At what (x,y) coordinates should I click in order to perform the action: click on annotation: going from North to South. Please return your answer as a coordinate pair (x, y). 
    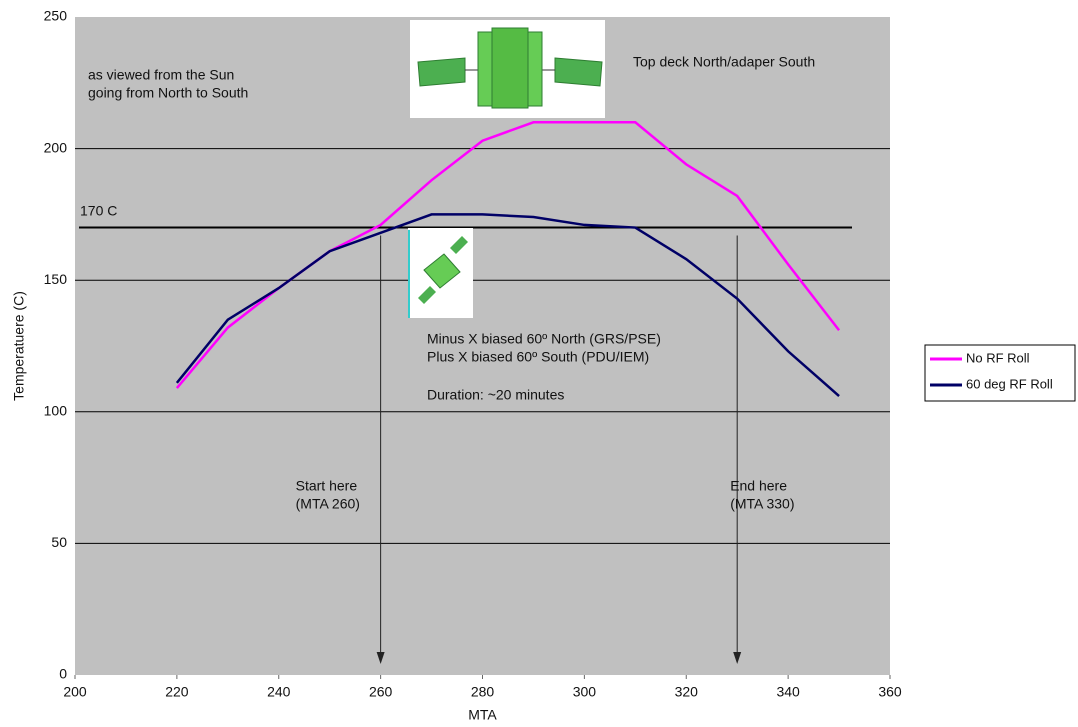
    Looking at the image, I should click on (168, 93).